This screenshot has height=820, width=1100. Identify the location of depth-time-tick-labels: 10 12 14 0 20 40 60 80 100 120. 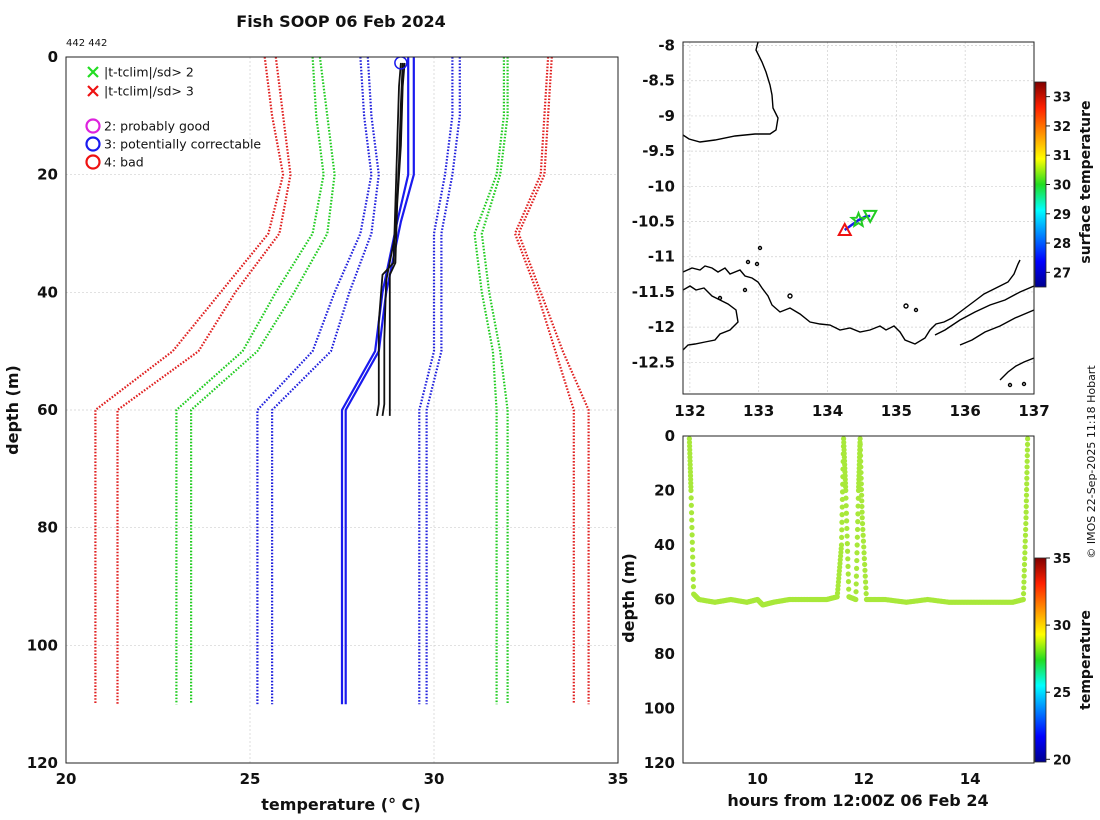
(812, 607).